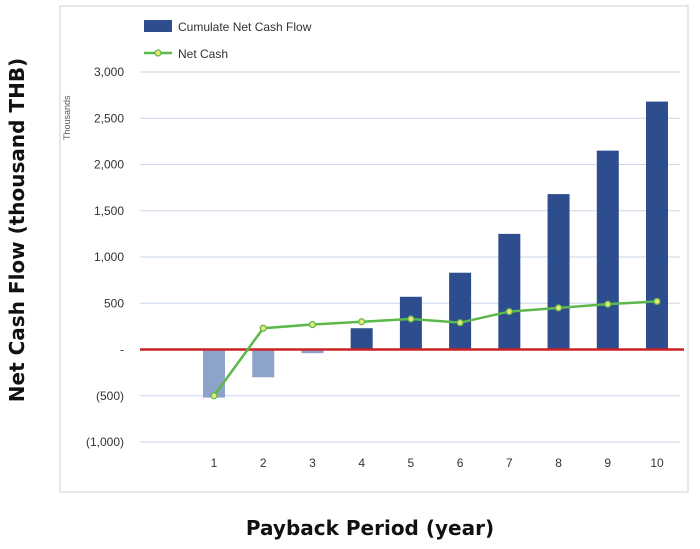 The width and height of the screenshot is (700, 549). I want to click on x-tick-labels: 1 2 3 4 5 6 7 8 9 10, so click(437, 463).